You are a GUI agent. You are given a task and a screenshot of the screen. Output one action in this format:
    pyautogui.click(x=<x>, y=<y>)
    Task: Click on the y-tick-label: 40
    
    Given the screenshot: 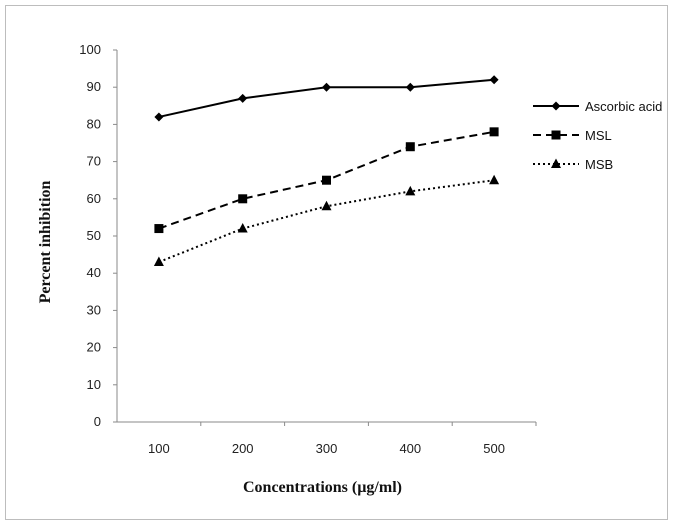 What is the action you would take?
    pyautogui.click(x=94, y=272)
    